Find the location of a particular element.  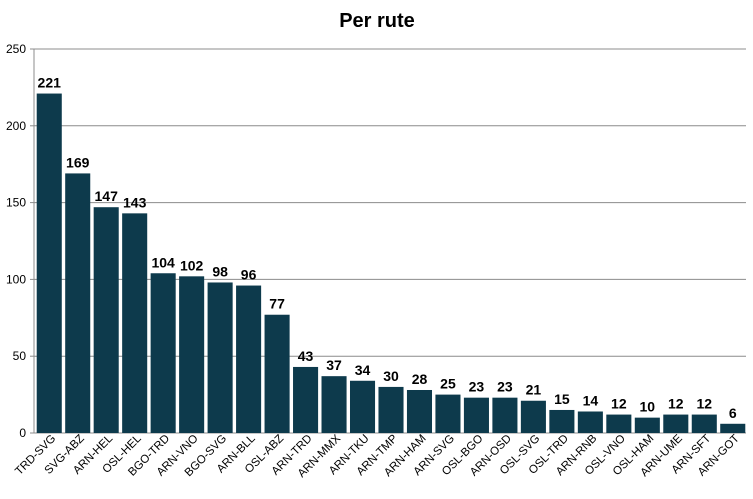

data-label: 25 is located at coordinates (448, 384).